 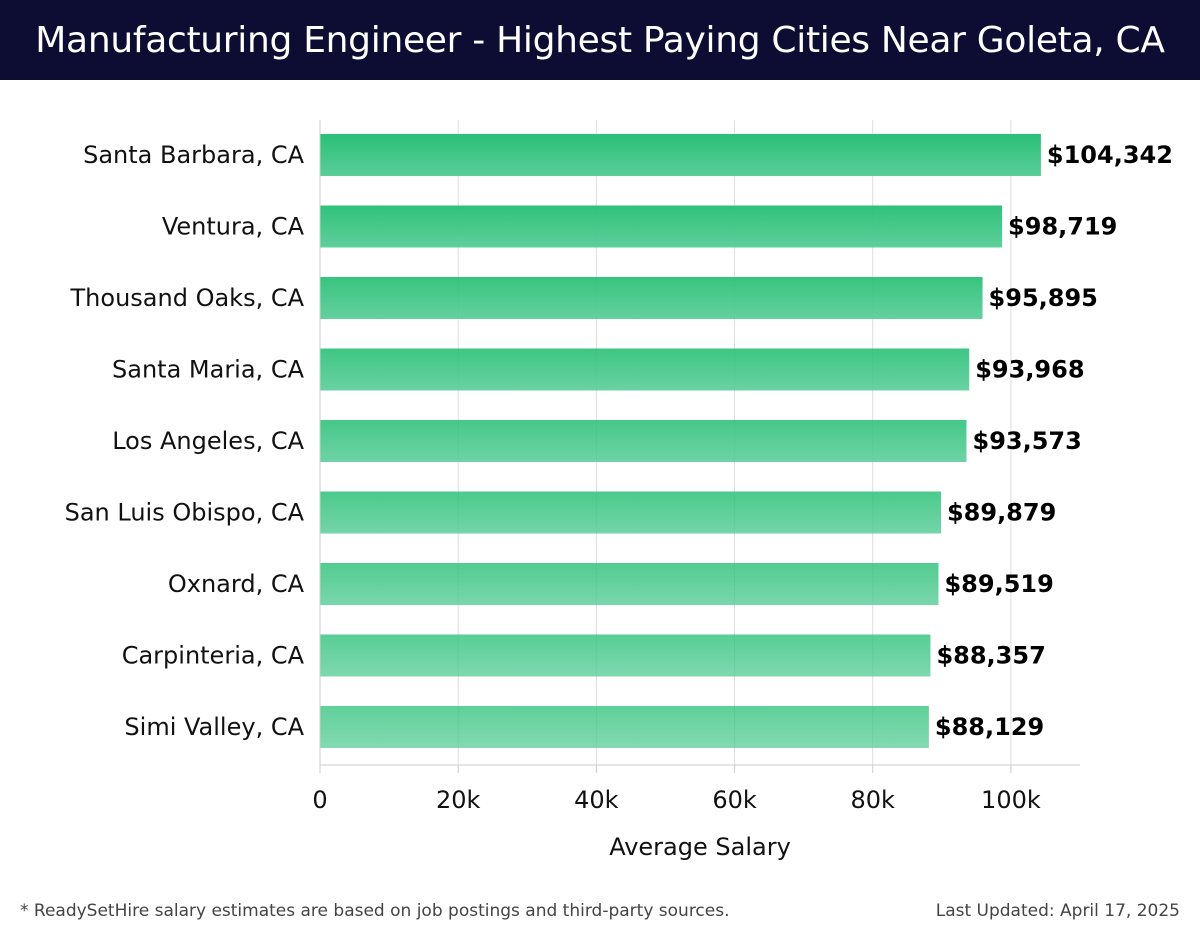 I want to click on y-category-label: Carpinteria, CA, so click(x=213, y=656).